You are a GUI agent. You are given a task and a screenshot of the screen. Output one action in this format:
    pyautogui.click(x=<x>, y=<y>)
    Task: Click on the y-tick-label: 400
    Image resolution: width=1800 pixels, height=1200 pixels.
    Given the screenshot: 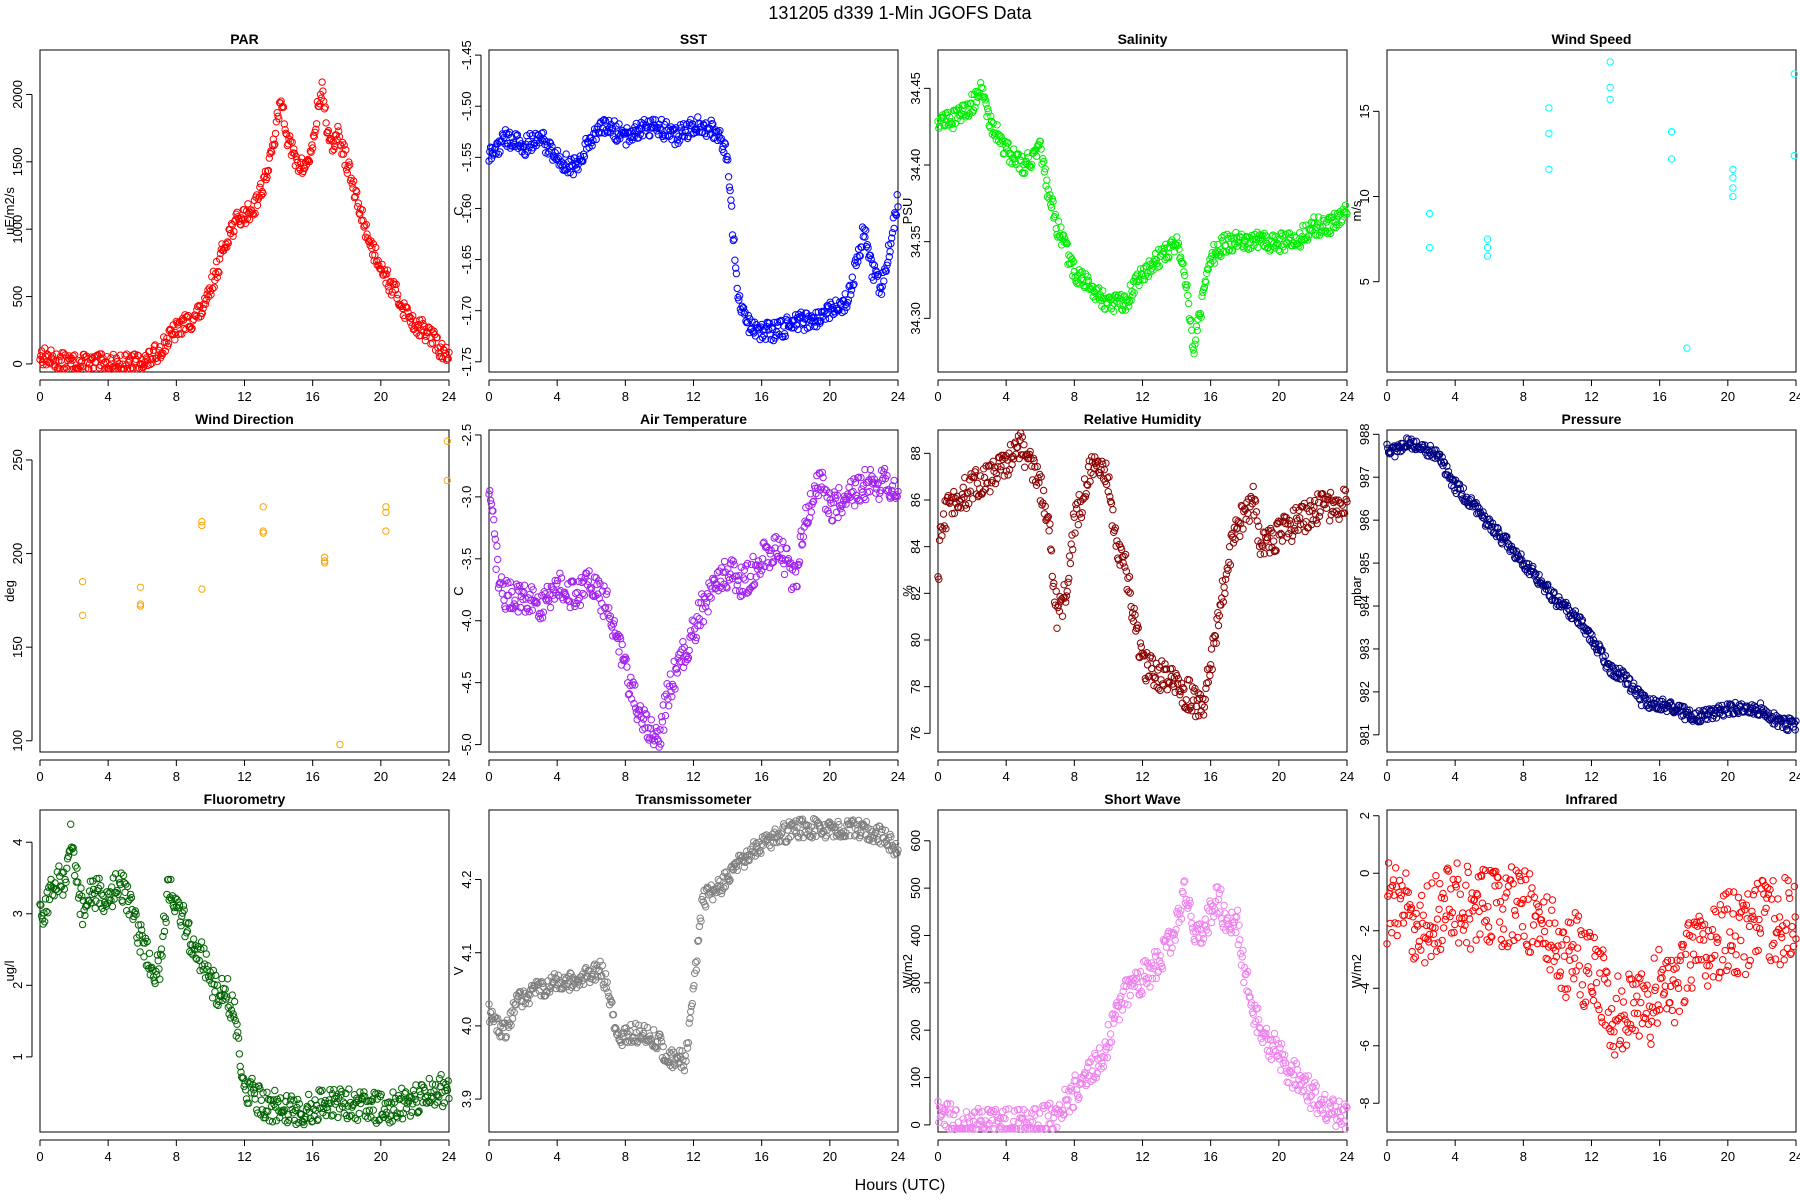 What is the action you would take?
    pyautogui.click(x=915, y=936)
    